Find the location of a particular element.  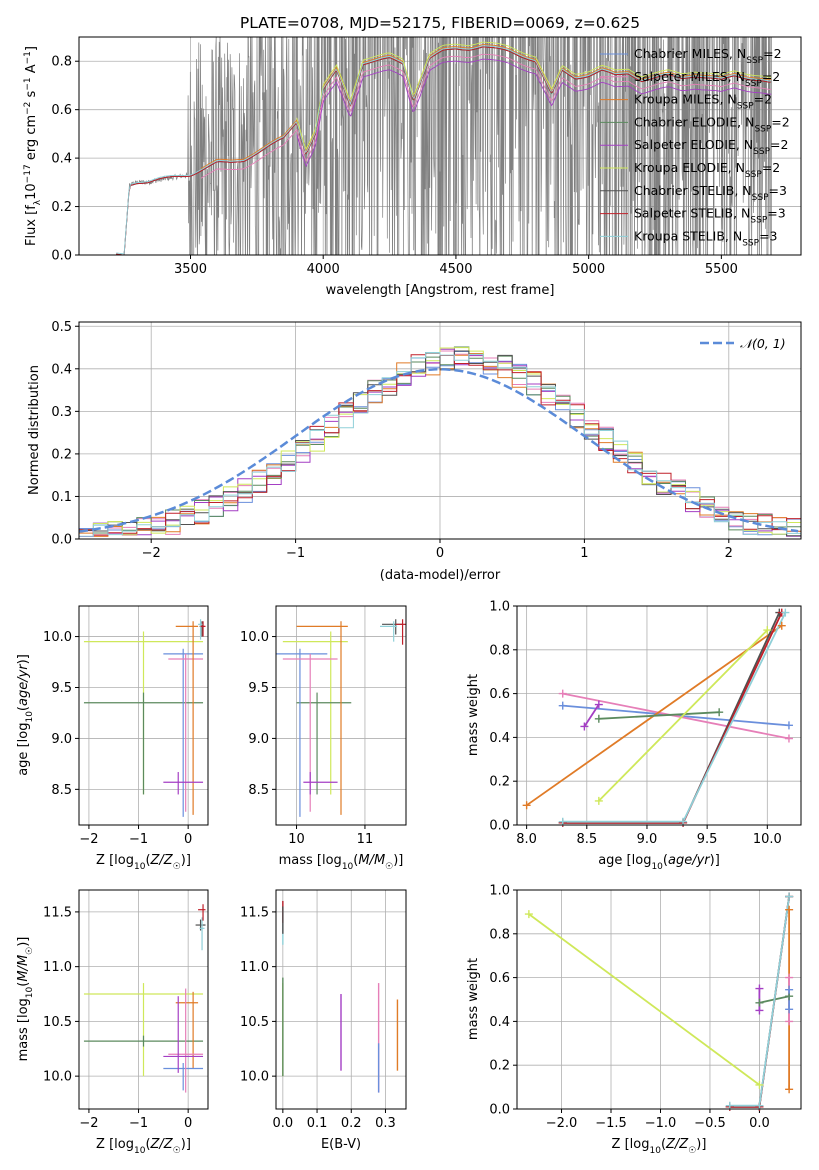

legend-entry: Chabrier STELIB, NSSP=3 is located at coordinates (710, 193).